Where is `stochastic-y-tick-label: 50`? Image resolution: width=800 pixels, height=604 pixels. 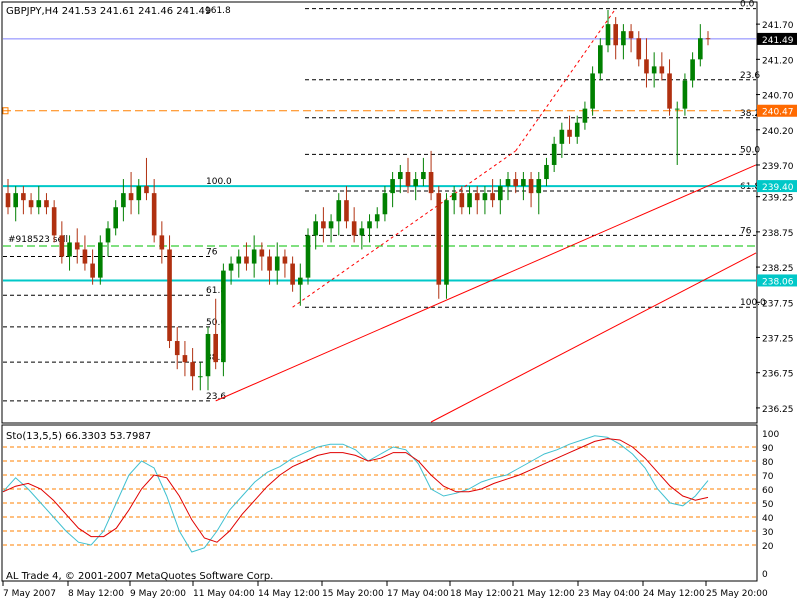
stochastic-y-tick-label: 50 is located at coordinates (768, 505).